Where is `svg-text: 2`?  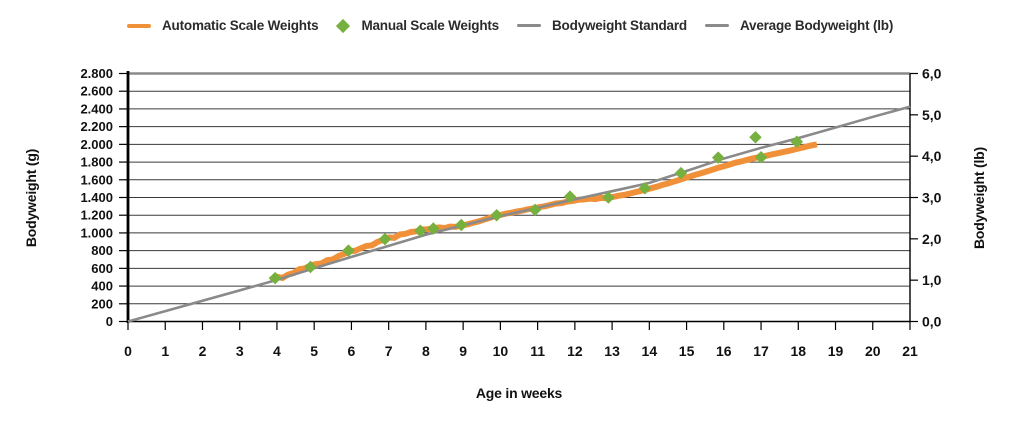 svg-text: 2 is located at coordinates (203, 351).